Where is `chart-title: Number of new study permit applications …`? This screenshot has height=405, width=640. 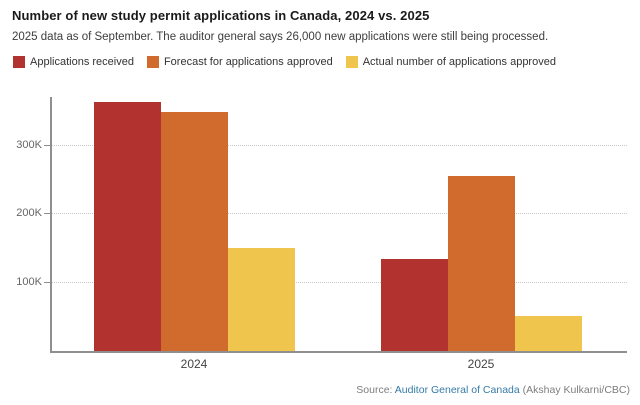
chart-title: Number of new study permit applications … is located at coordinates (221, 15).